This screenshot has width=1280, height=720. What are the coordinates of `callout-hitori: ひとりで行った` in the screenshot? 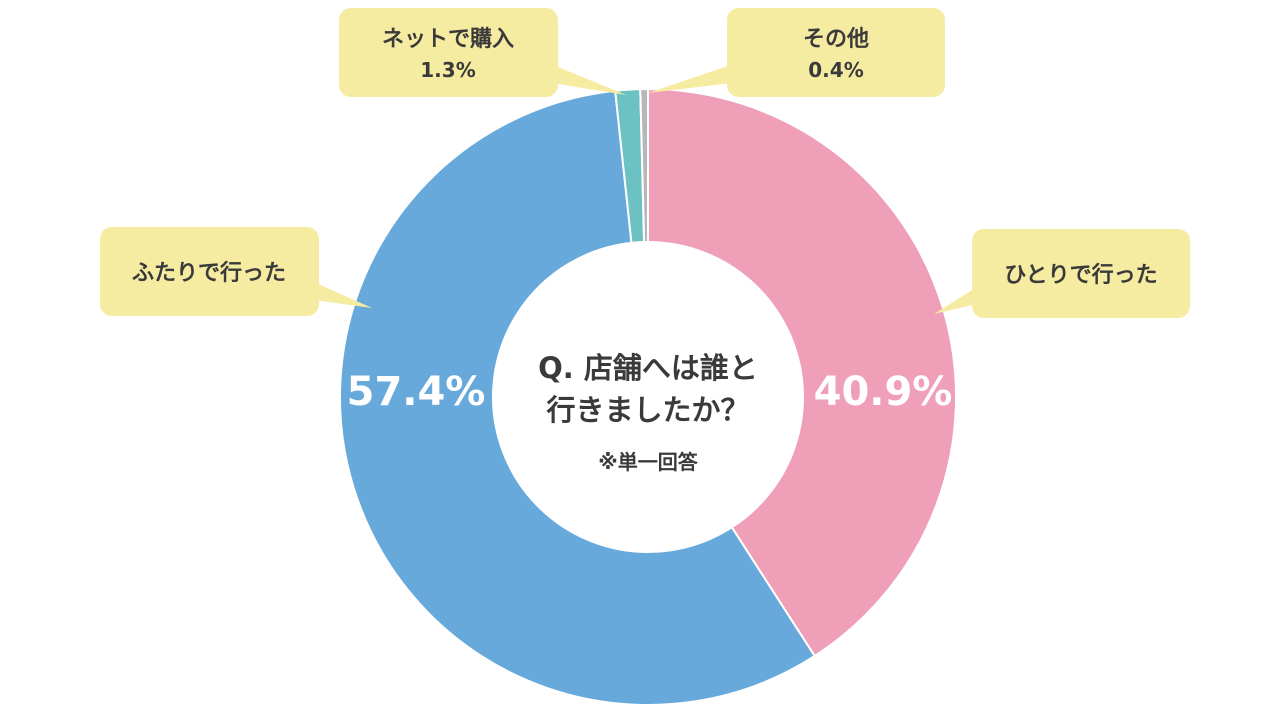 It's located at (1062, 273).